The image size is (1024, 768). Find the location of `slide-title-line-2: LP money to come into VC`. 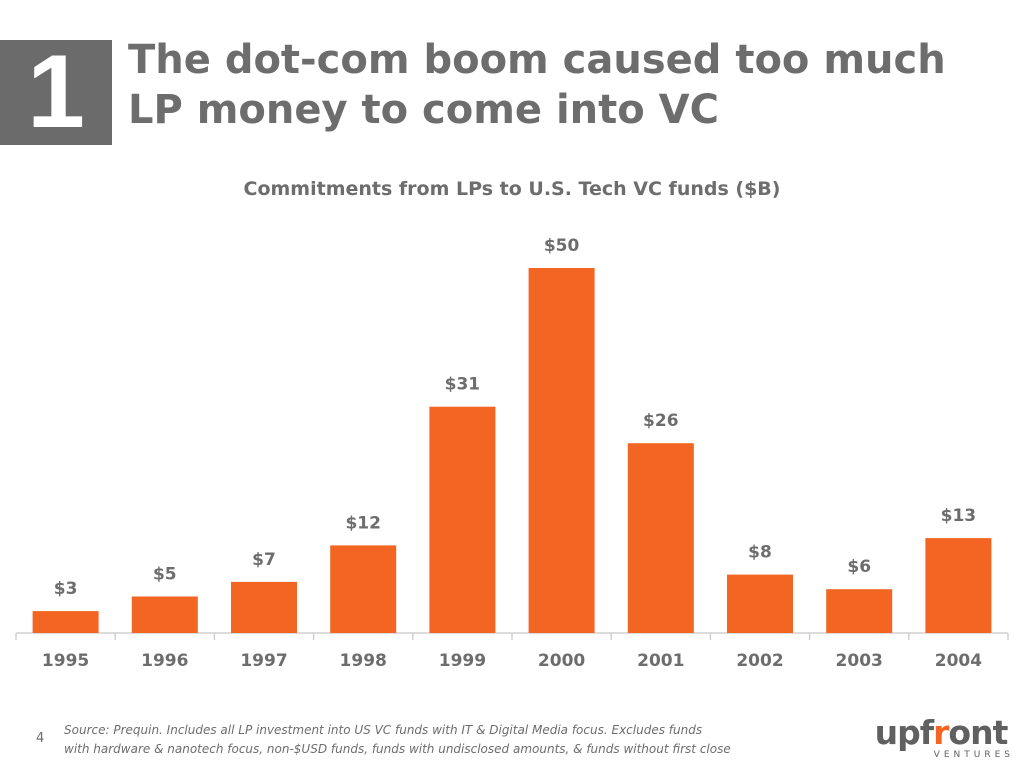

slide-title-line-2: LP money to come into VC is located at coordinates (423, 110).